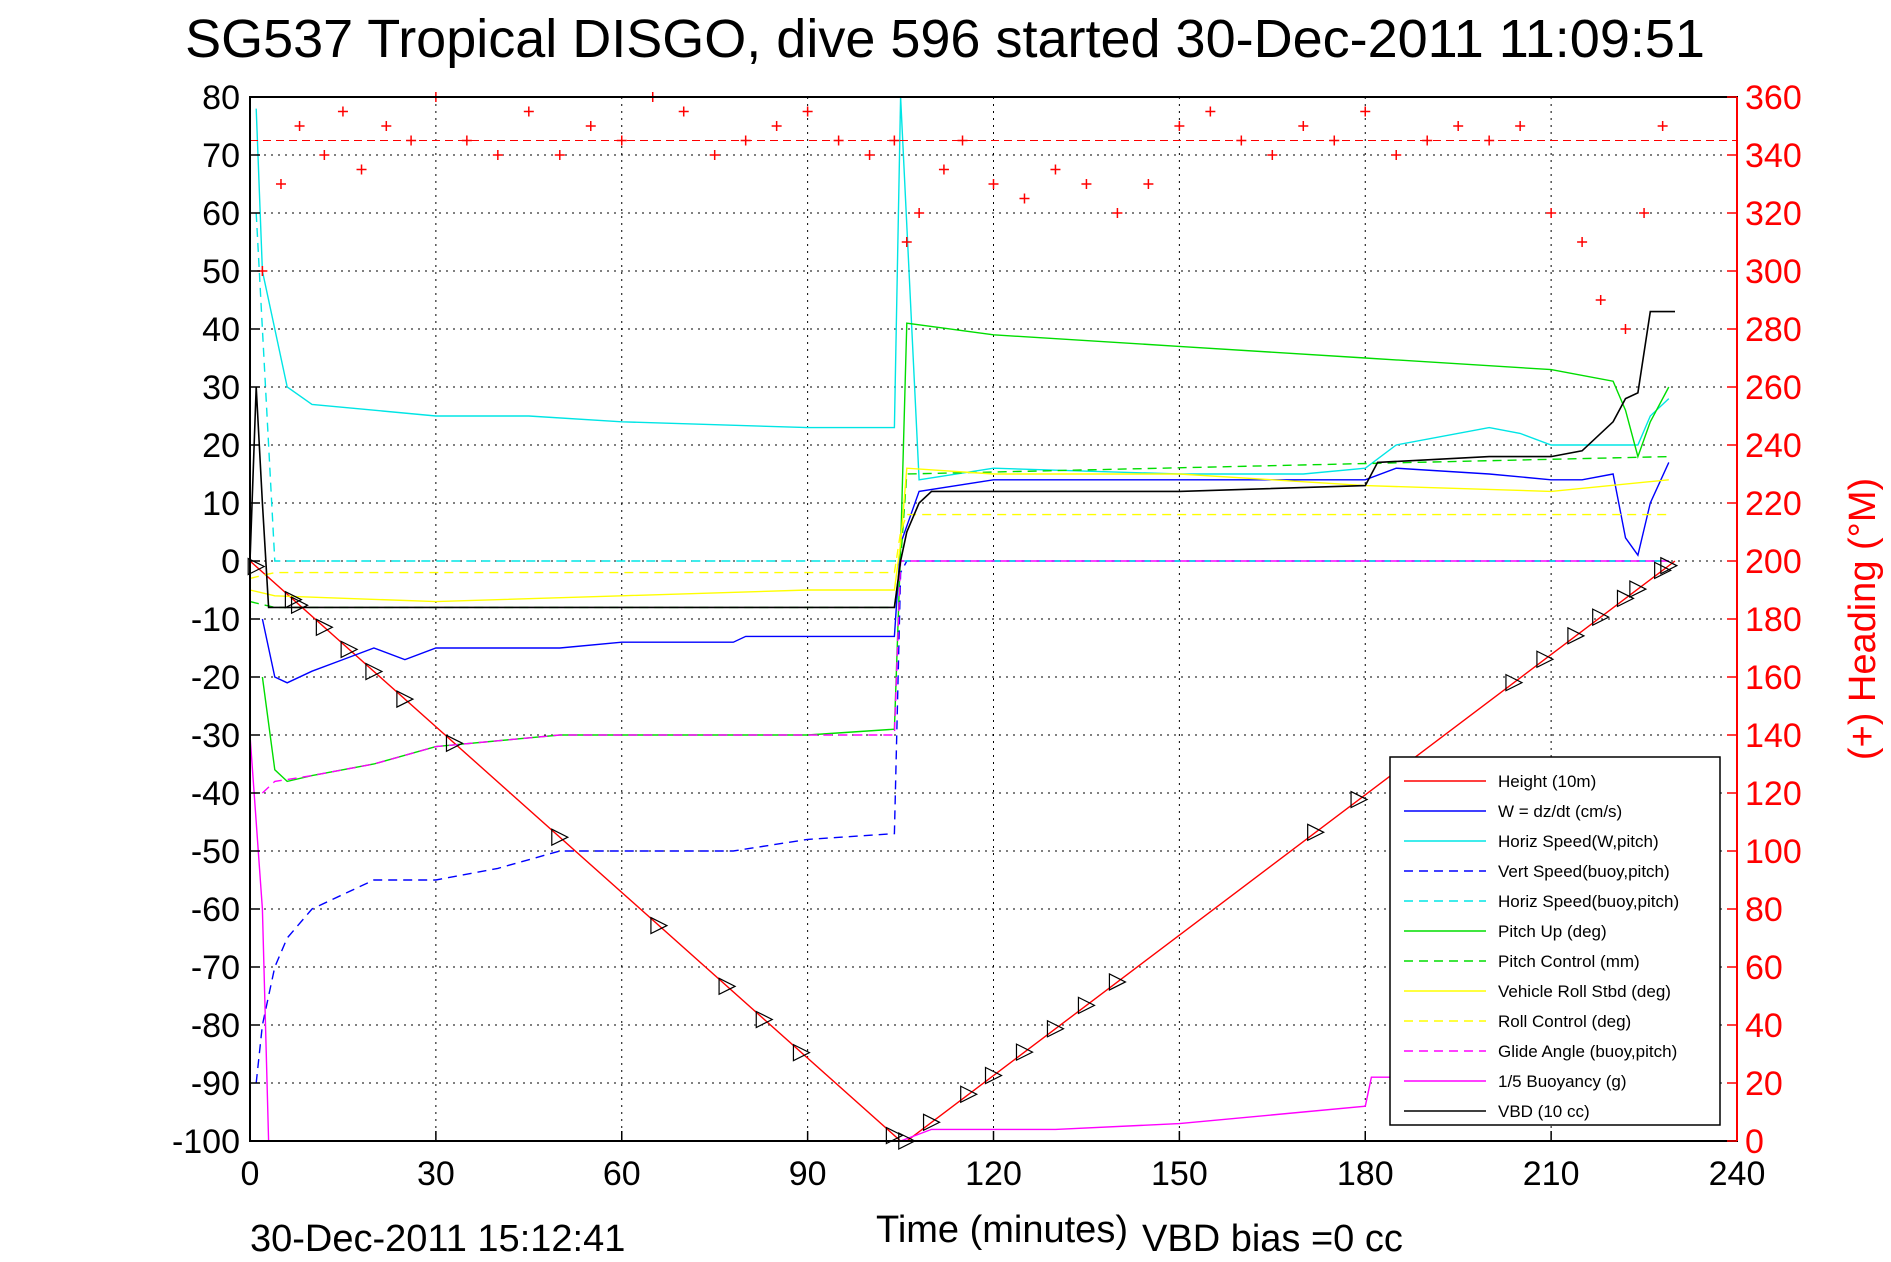 The height and width of the screenshot is (1262, 1891). I want to click on legend-box, so click(1555, 941).